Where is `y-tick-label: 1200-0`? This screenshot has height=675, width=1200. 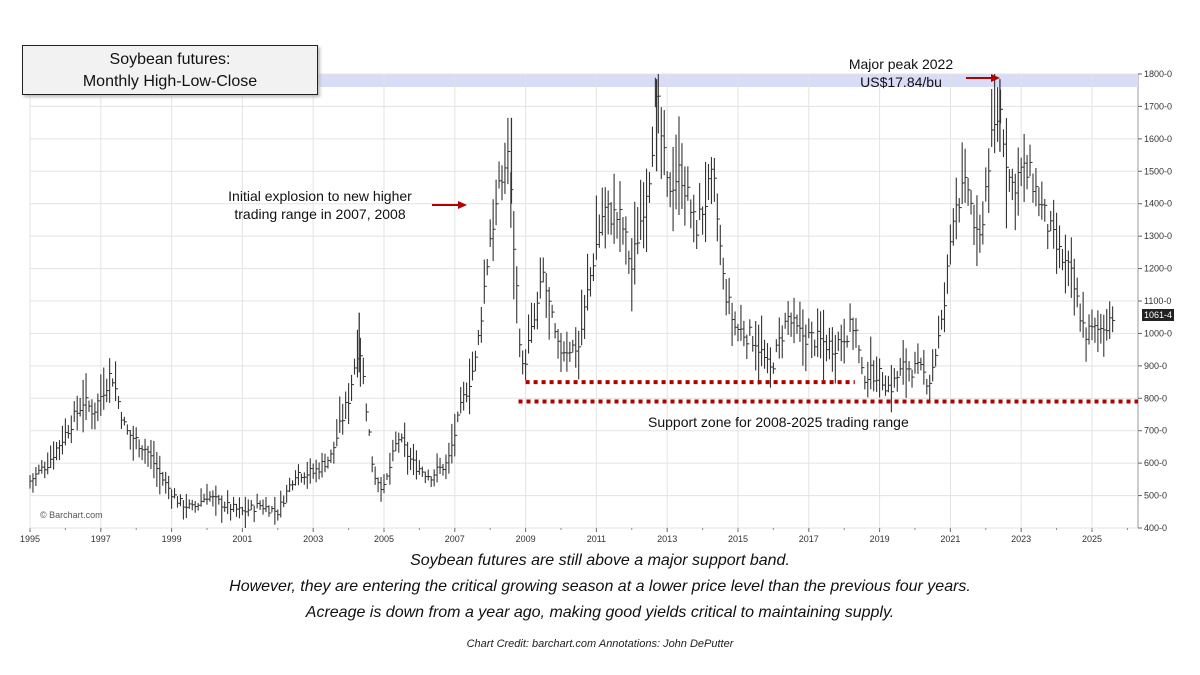 y-tick-label: 1200-0 is located at coordinates (1158, 269).